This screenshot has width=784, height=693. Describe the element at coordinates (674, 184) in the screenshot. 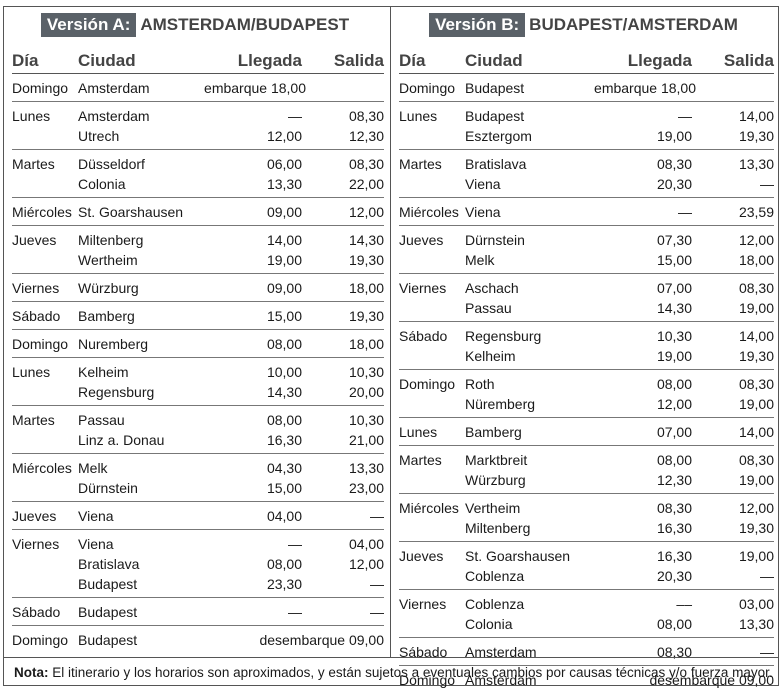

I see `arrival-cell: 20,30` at that location.